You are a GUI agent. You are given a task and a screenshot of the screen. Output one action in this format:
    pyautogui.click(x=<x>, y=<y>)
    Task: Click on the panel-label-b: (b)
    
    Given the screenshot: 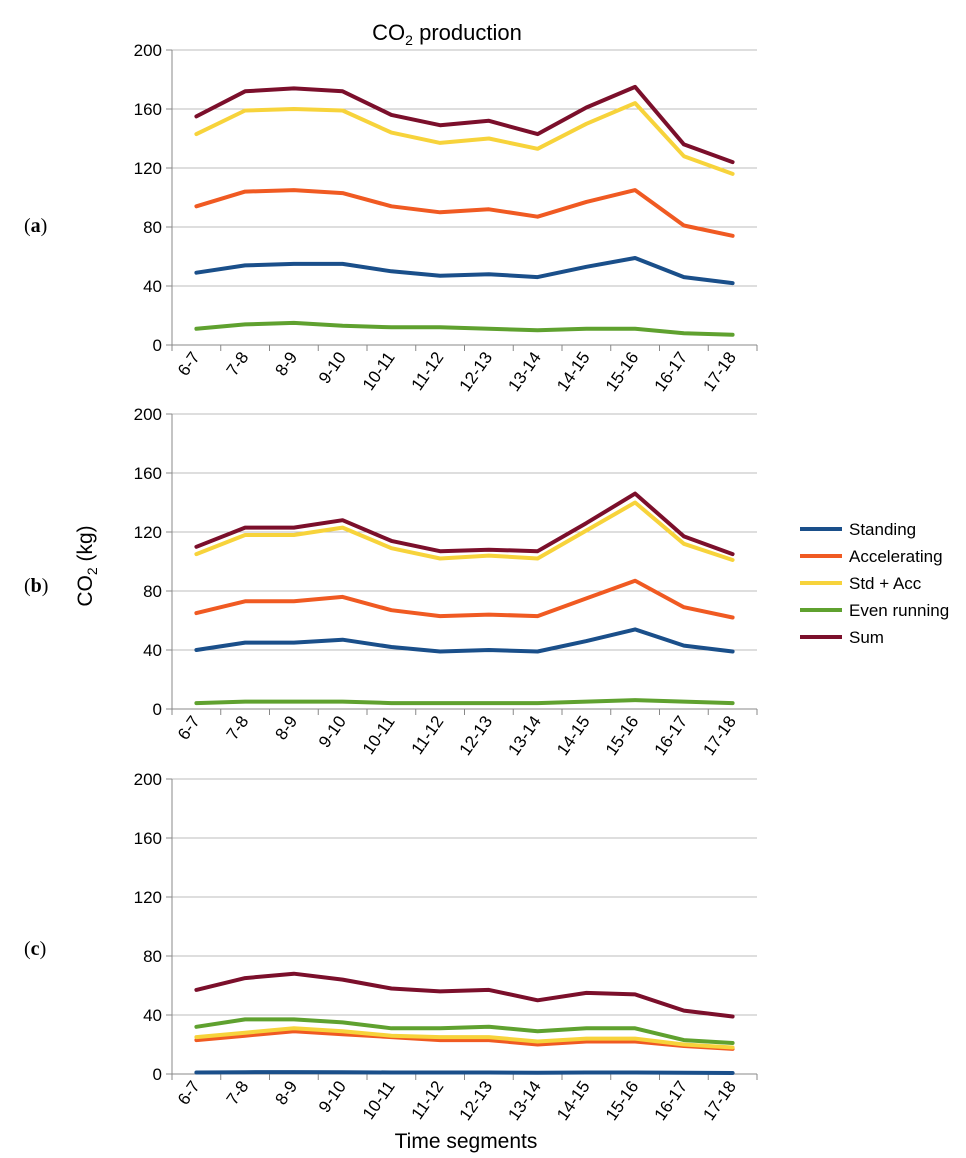 What is the action you would take?
    pyautogui.click(x=36, y=586)
    